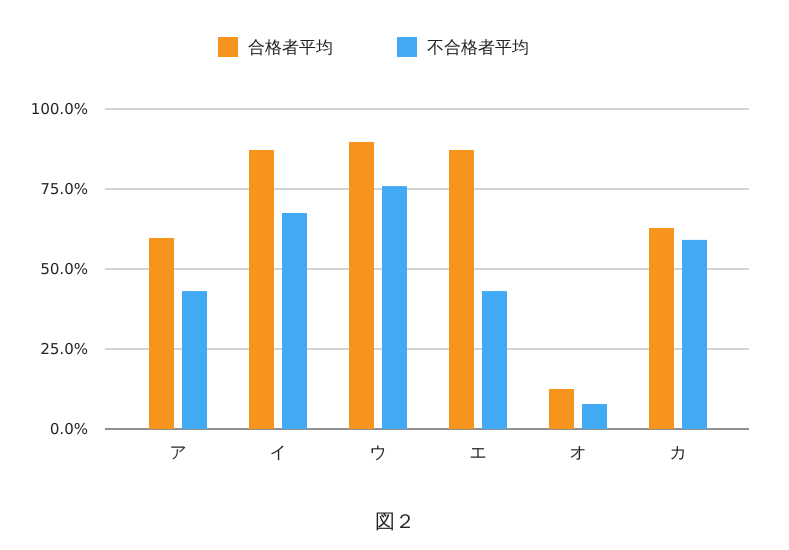 The width and height of the screenshot is (789, 550). What do you see at coordinates (478, 453) in the screenshot?
I see `x-tick-label: エ` at bounding box center [478, 453].